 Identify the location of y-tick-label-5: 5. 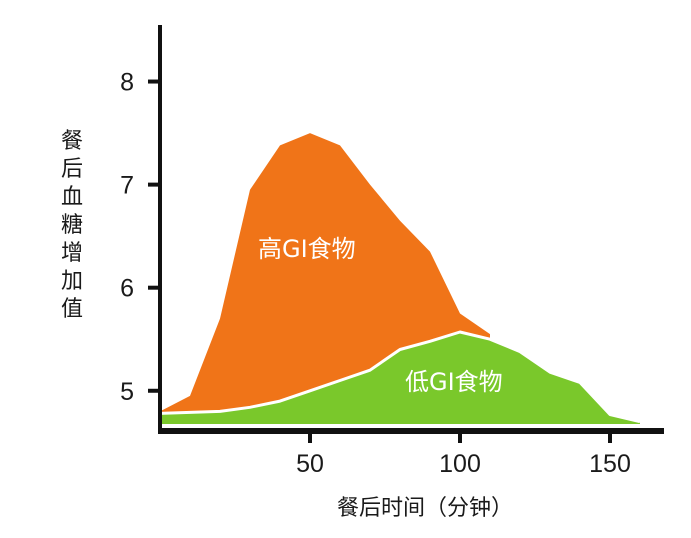
(127, 392).